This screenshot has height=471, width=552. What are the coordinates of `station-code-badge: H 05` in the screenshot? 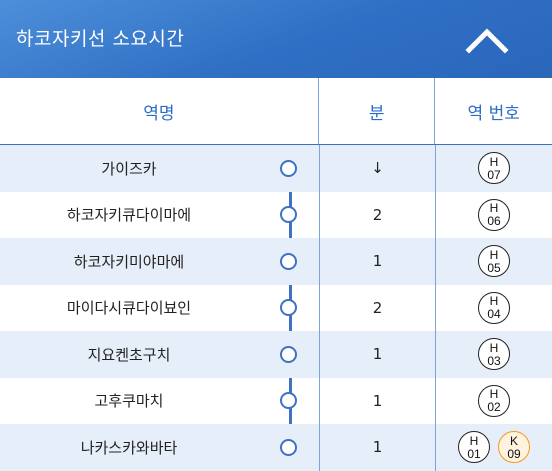 It's located at (494, 261).